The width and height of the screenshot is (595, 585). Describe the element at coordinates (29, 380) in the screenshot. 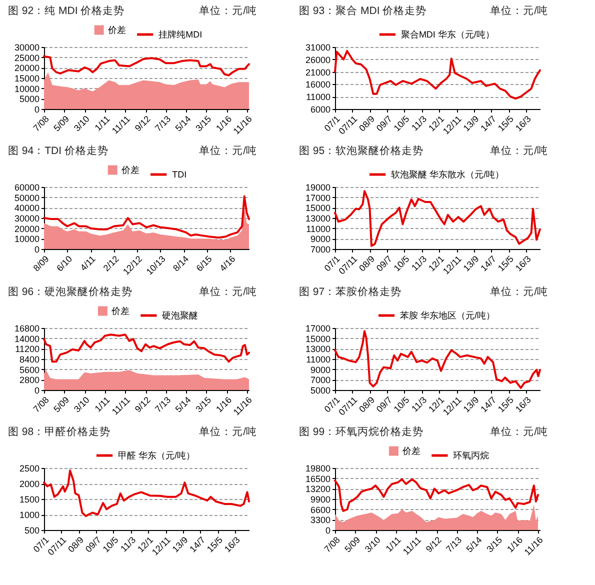

I see `y-tick-label: 2800` at that location.